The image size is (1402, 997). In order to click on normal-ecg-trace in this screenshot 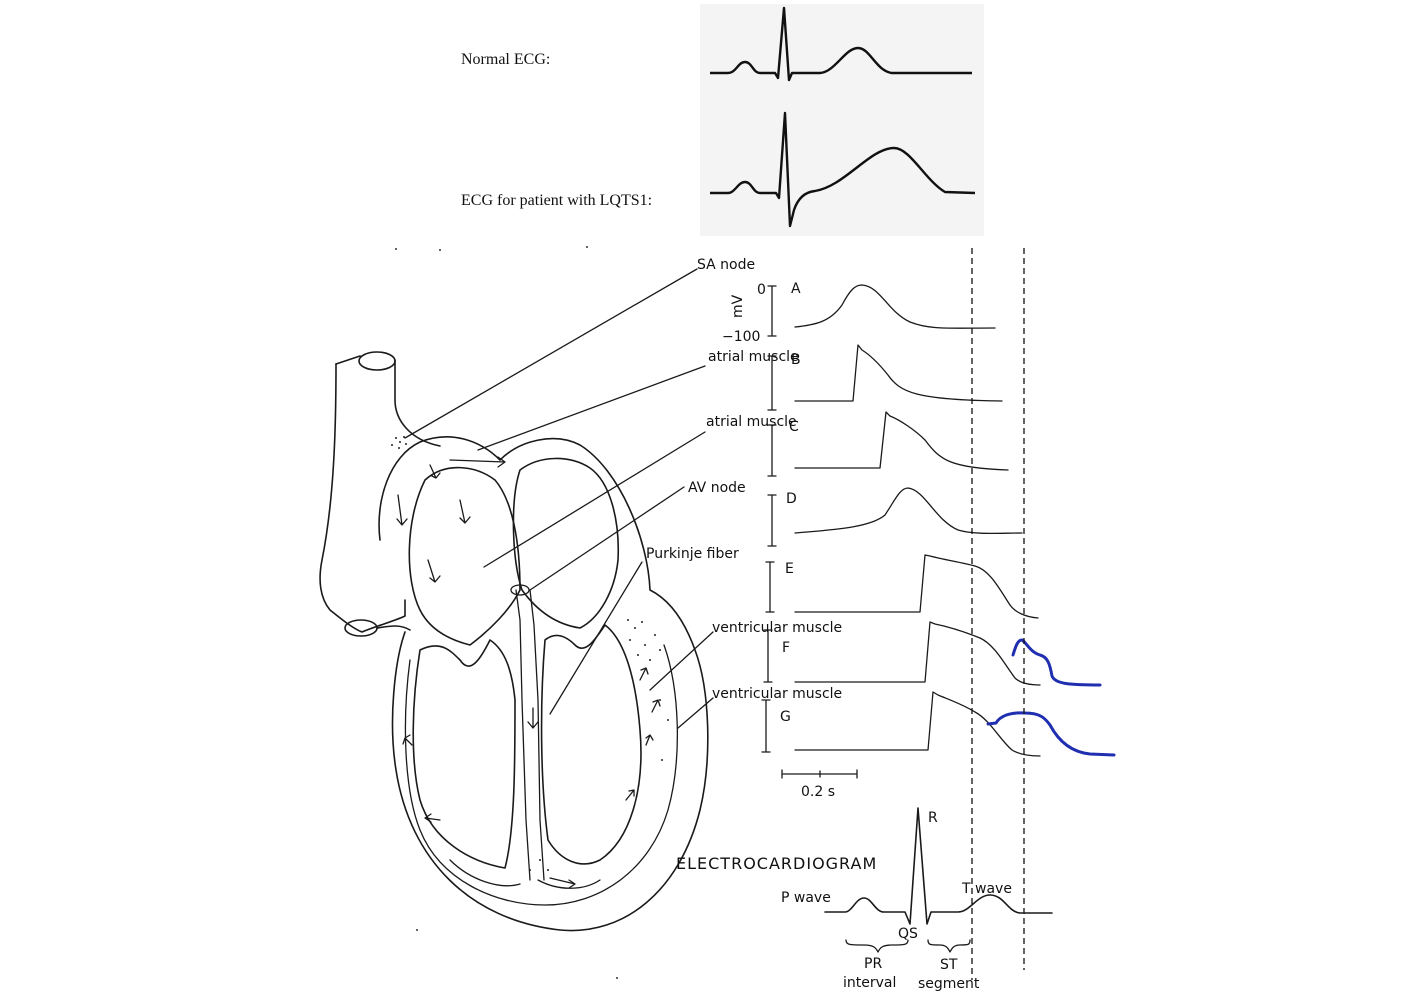, I will do `click(841, 44)`.